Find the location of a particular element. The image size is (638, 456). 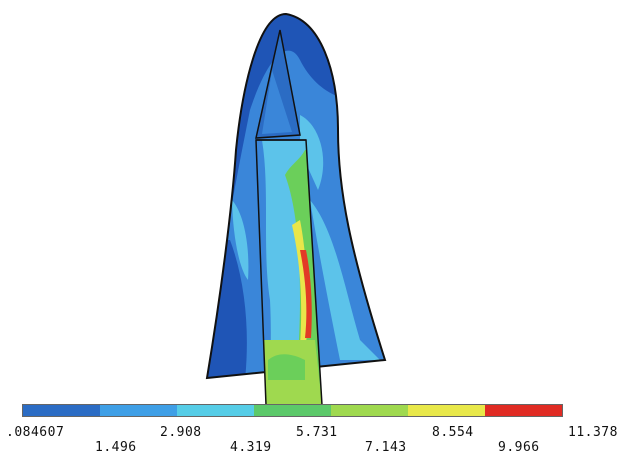

post-base-mid-green is located at coordinates (286, 367).